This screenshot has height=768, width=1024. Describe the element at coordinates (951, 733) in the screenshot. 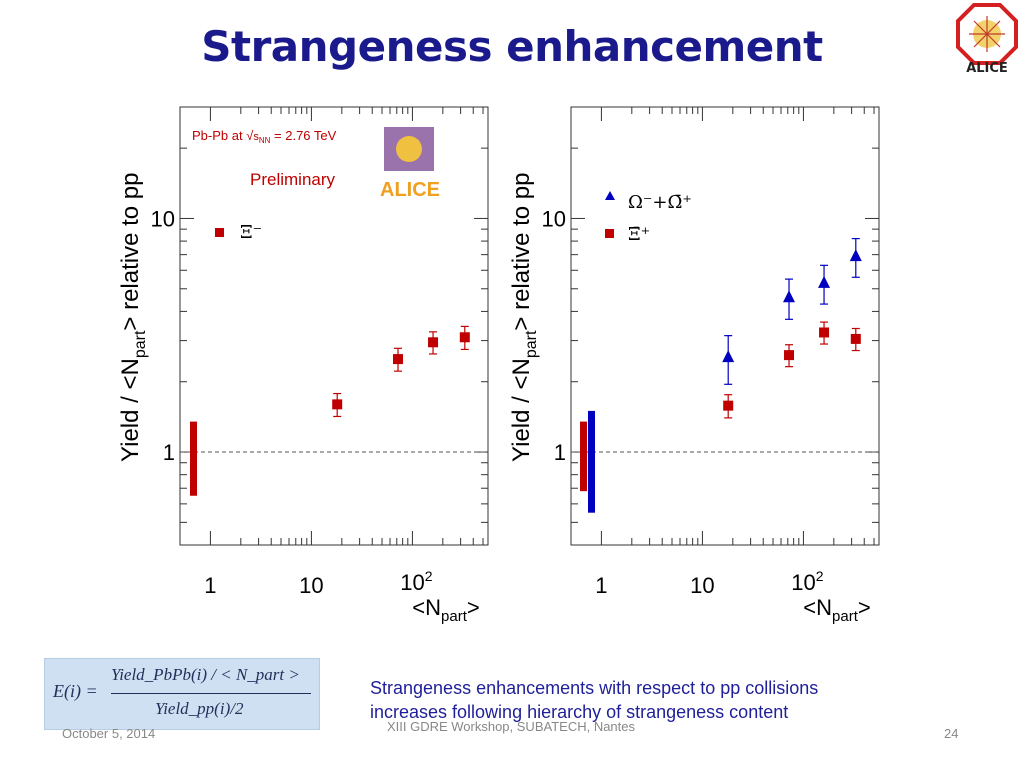

I see `page-number: 24` at that location.